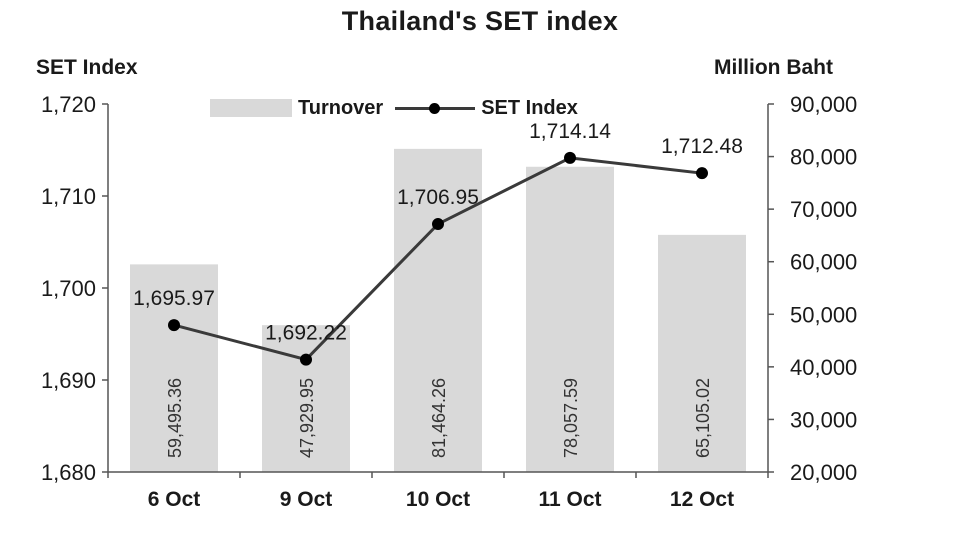  I want to click on right-tick-label: 80,000, so click(823, 157).